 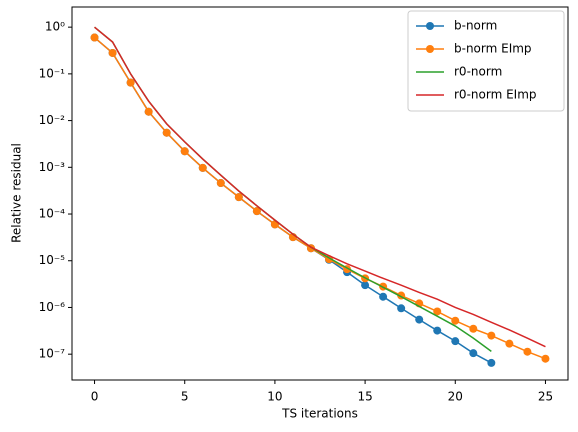 What do you see at coordinates (52, 167) in the screenshot?
I see `y-tick-label: 10⁻³` at bounding box center [52, 167].